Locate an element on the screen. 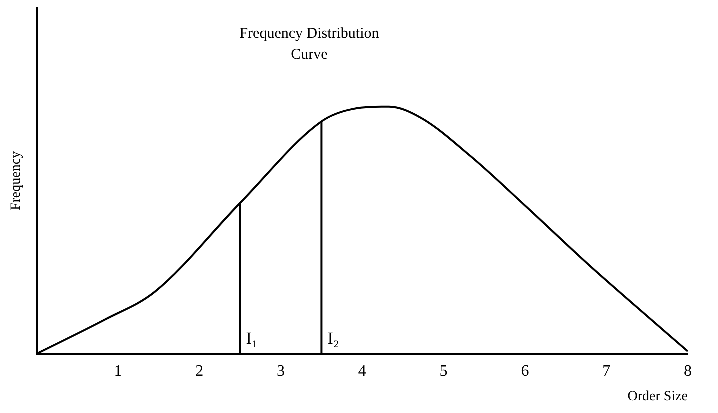 The image size is (718, 413). x-tick-label: 7 is located at coordinates (606, 371).